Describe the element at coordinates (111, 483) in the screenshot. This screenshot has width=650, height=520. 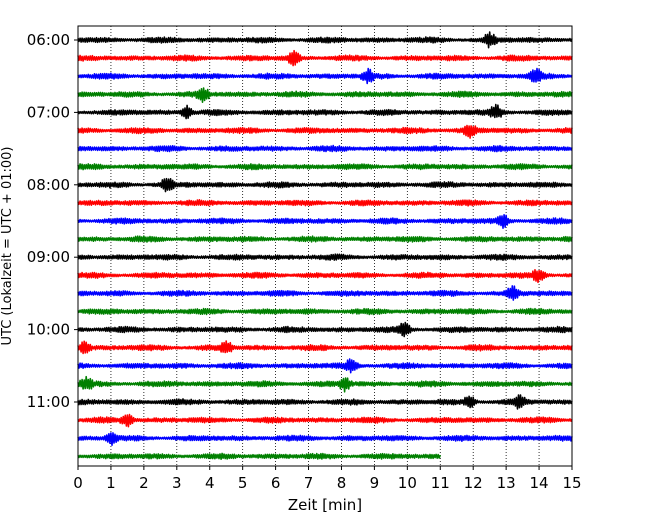
I see `x-tick-label: 1` at that location.